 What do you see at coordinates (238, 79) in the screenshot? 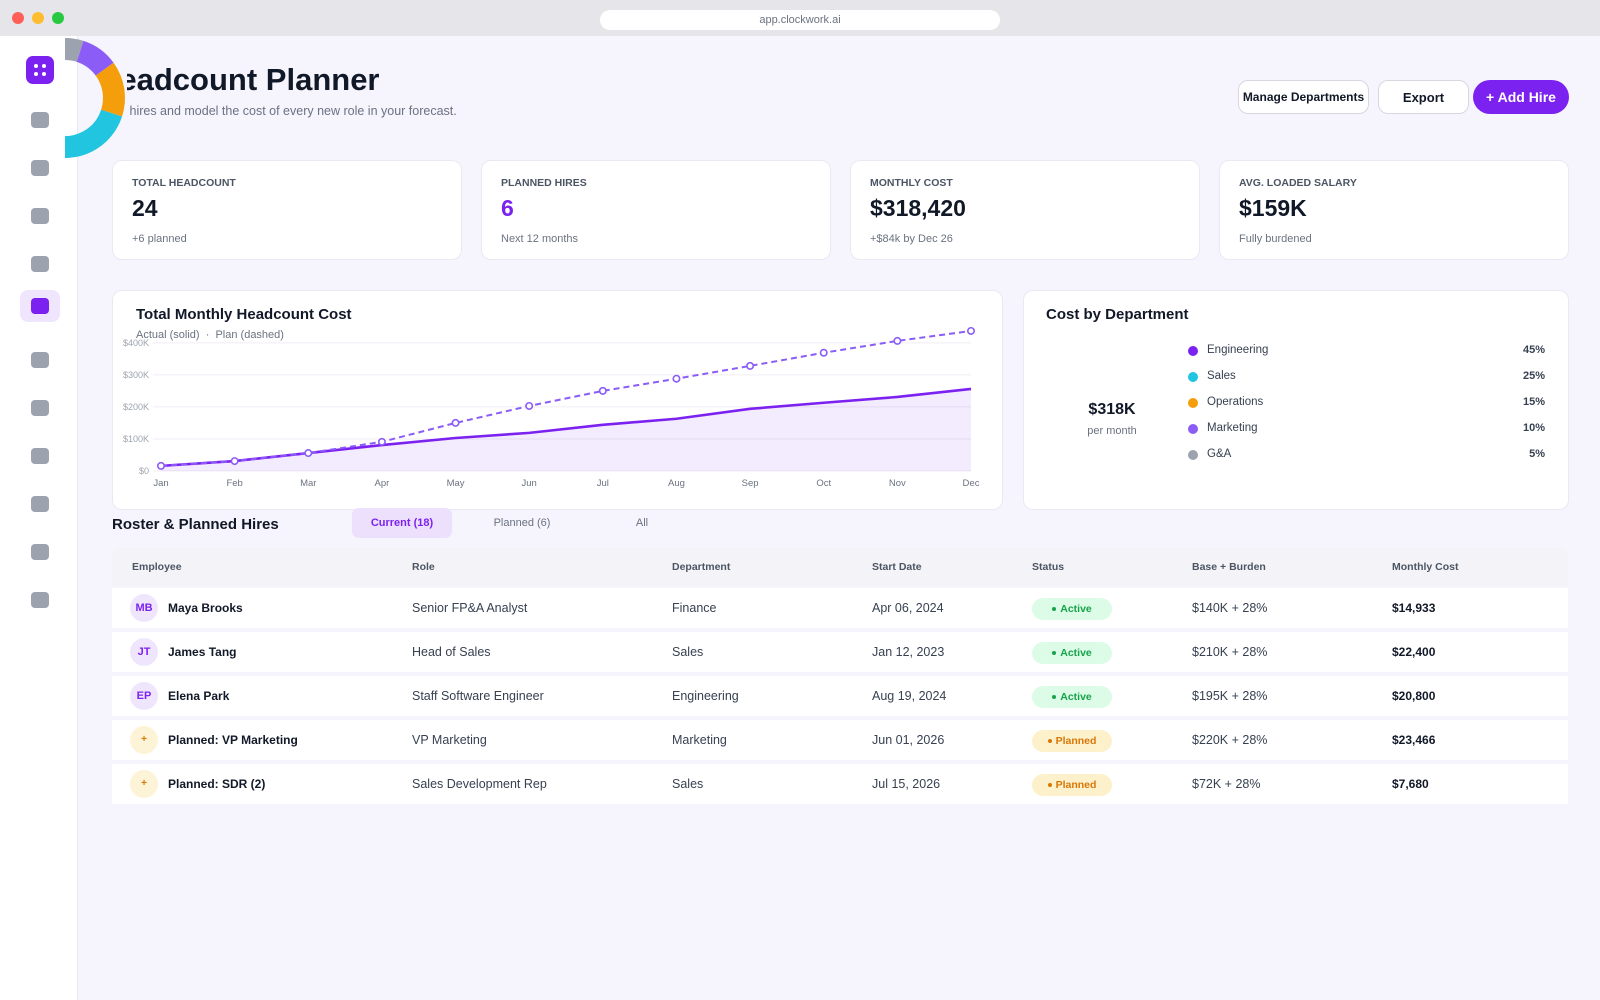
I see `page-title: Headcount Planner` at bounding box center [238, 79].